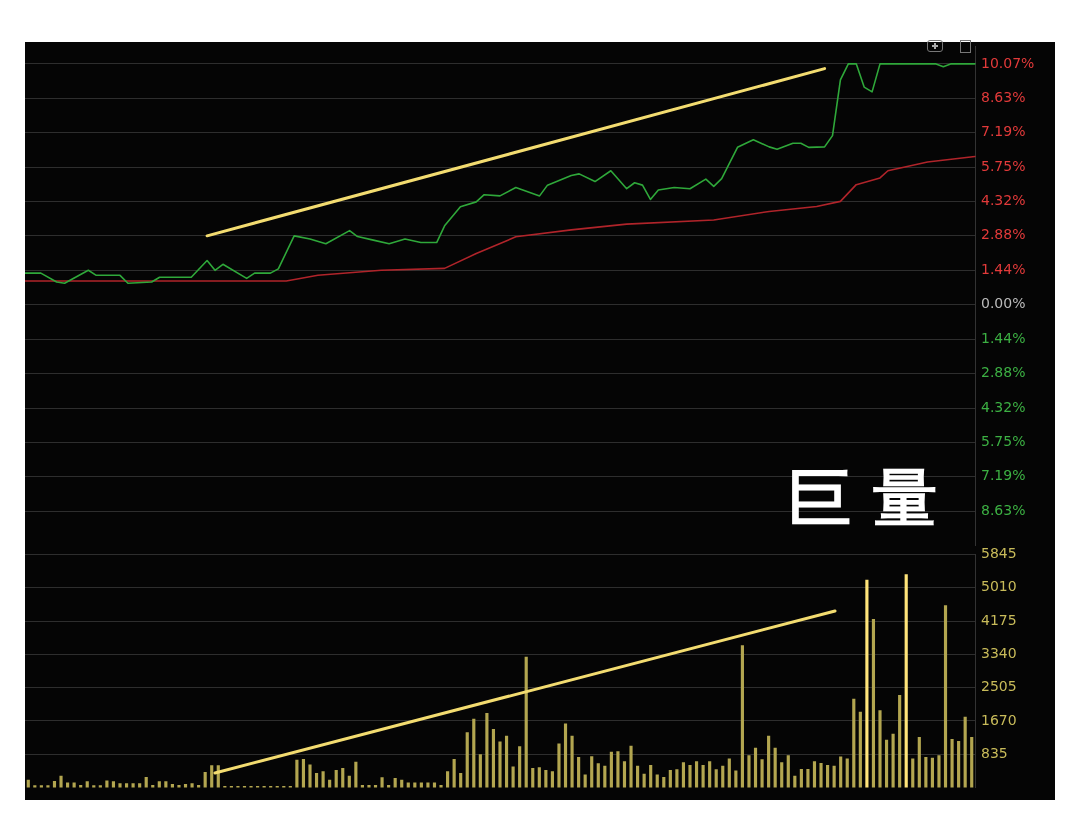  I want to click on y-tick-label: 7.19%, so click(1003, 475).